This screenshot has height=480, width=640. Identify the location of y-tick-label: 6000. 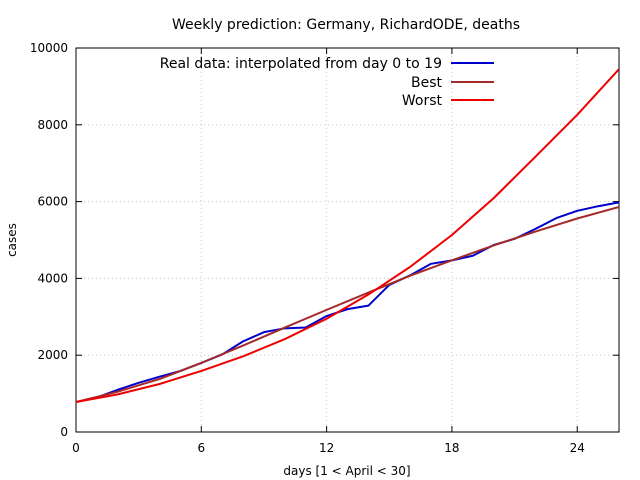
(52, 202).